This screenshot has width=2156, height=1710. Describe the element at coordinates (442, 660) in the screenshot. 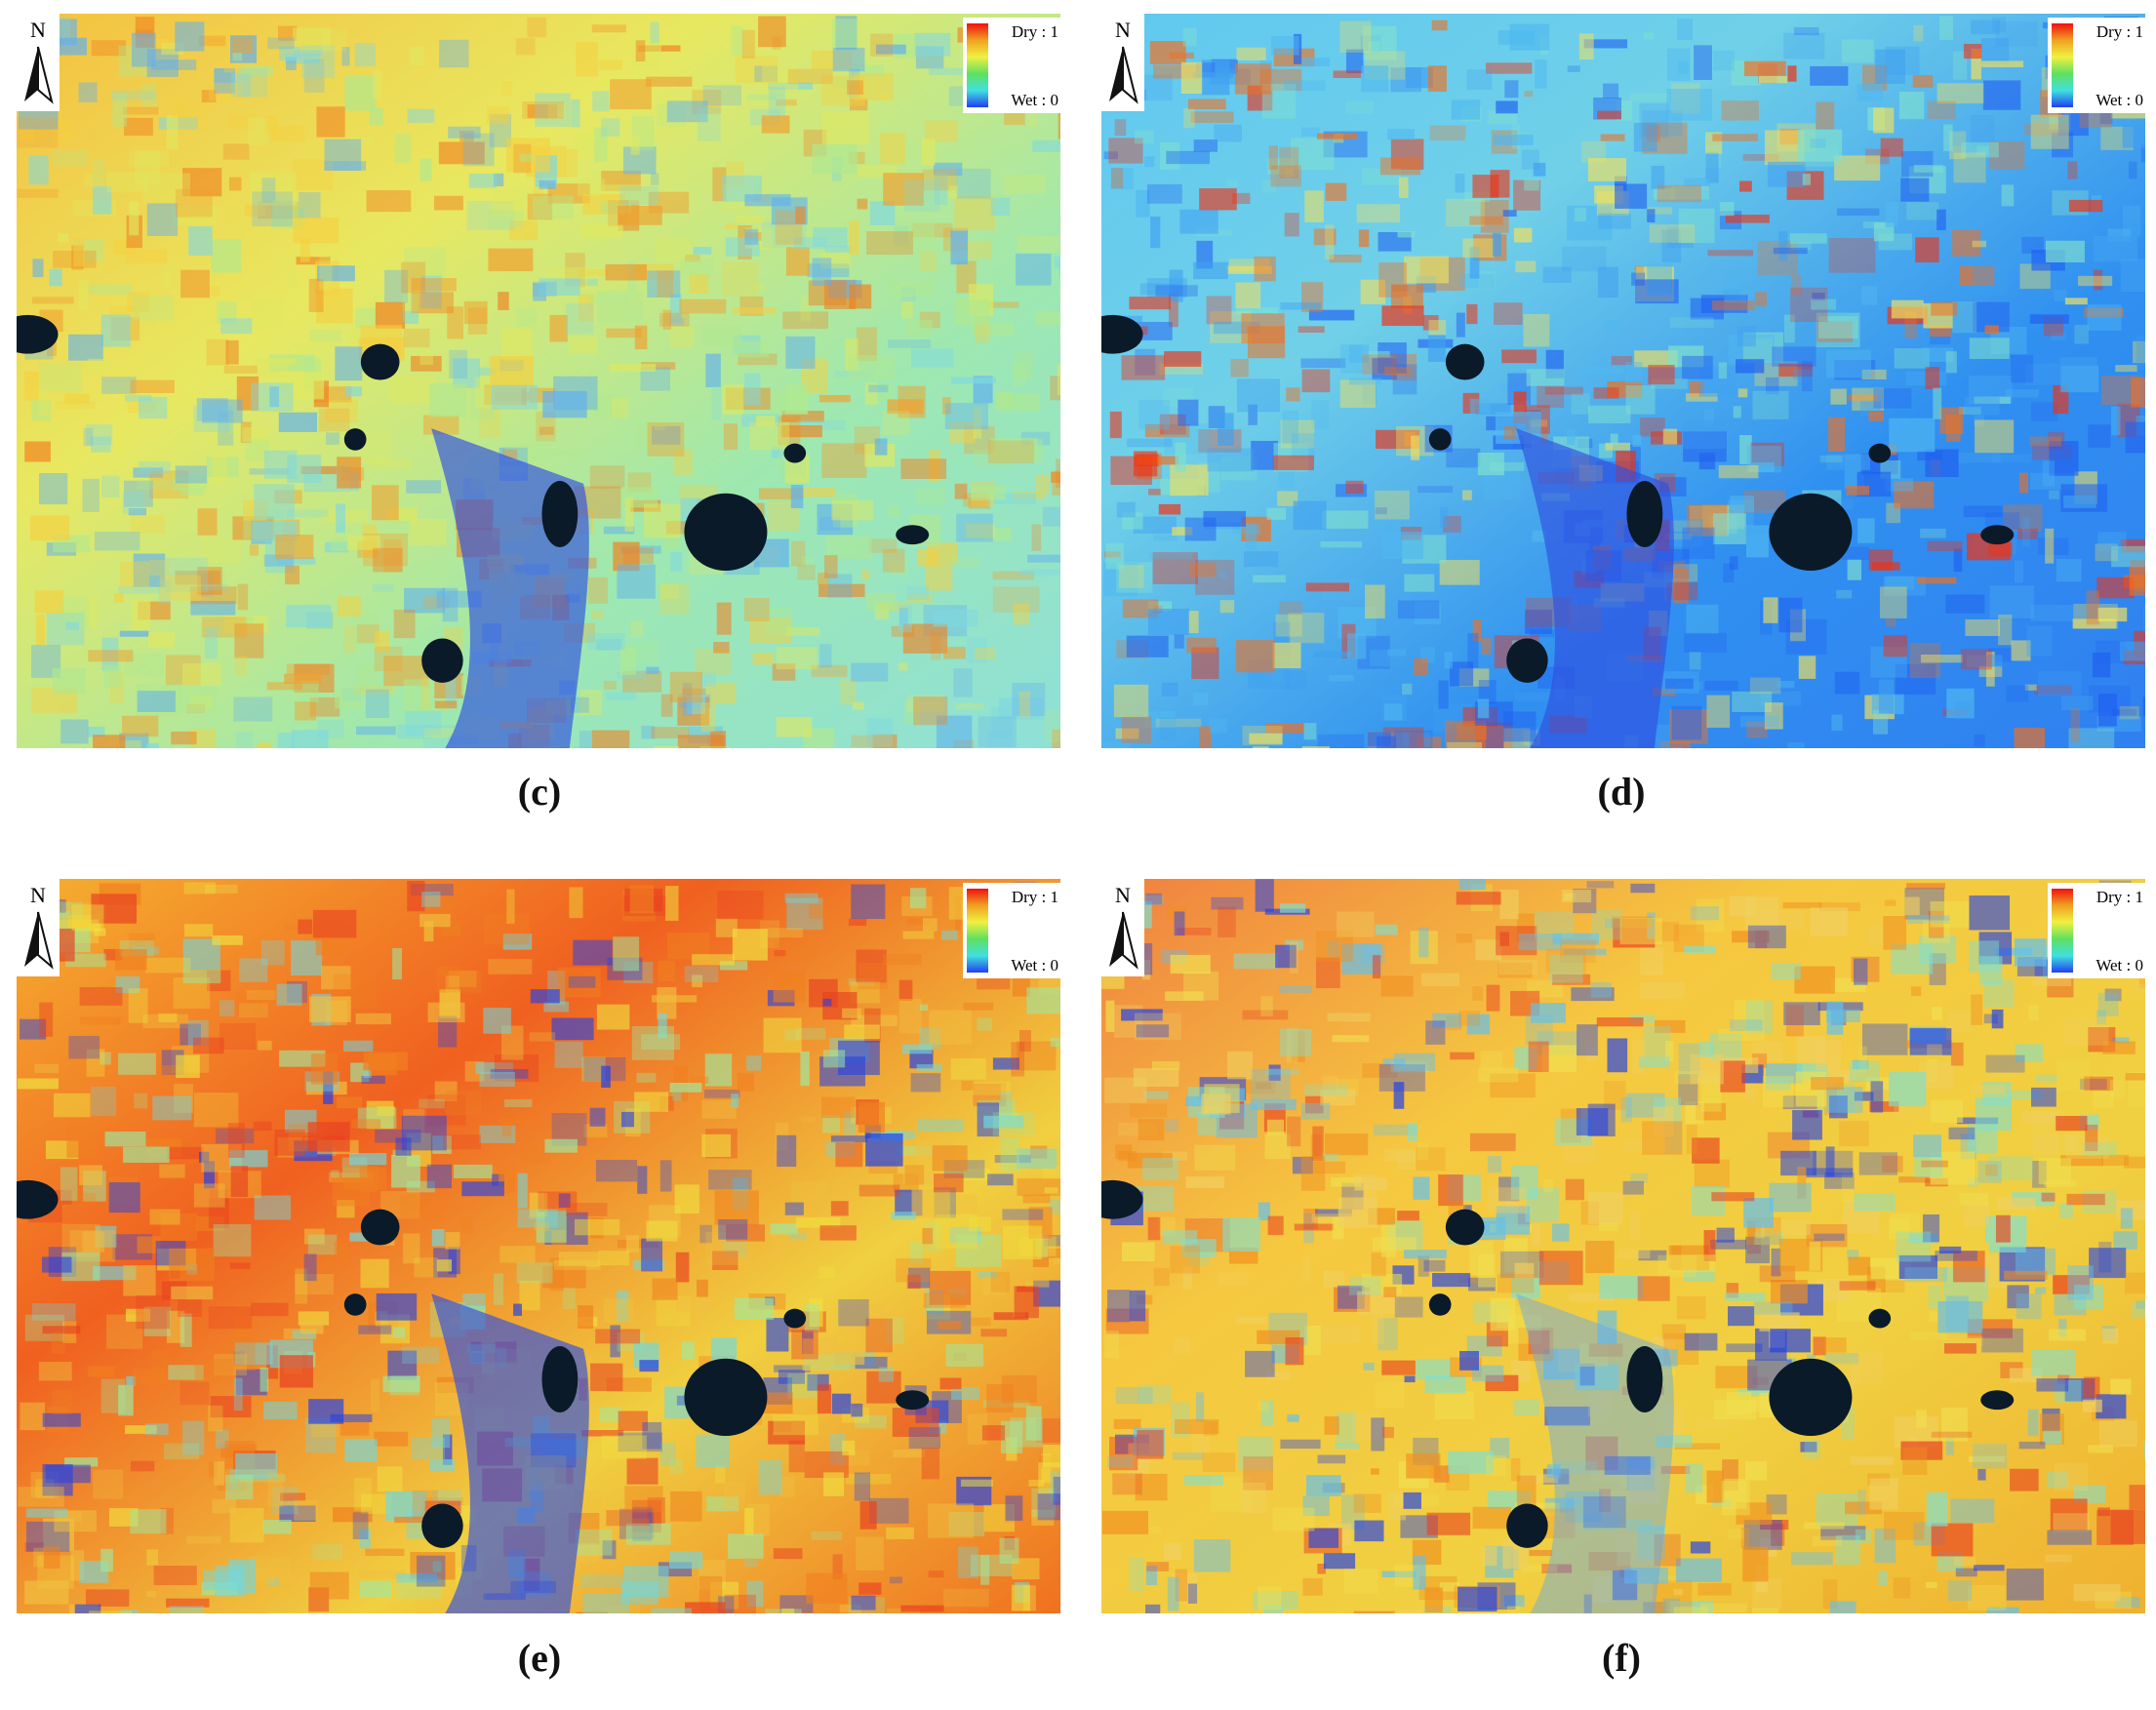

I see `water-body` at that location.